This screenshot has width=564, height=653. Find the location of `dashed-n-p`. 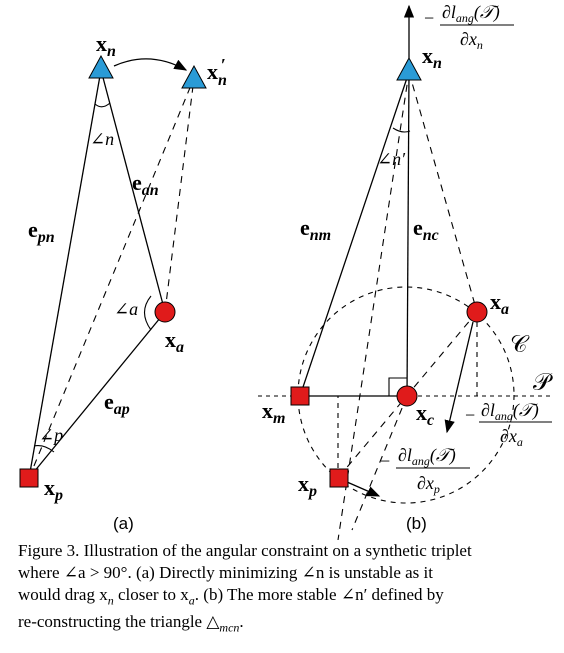

dashed-n-p is located at coordinates (373, 305).